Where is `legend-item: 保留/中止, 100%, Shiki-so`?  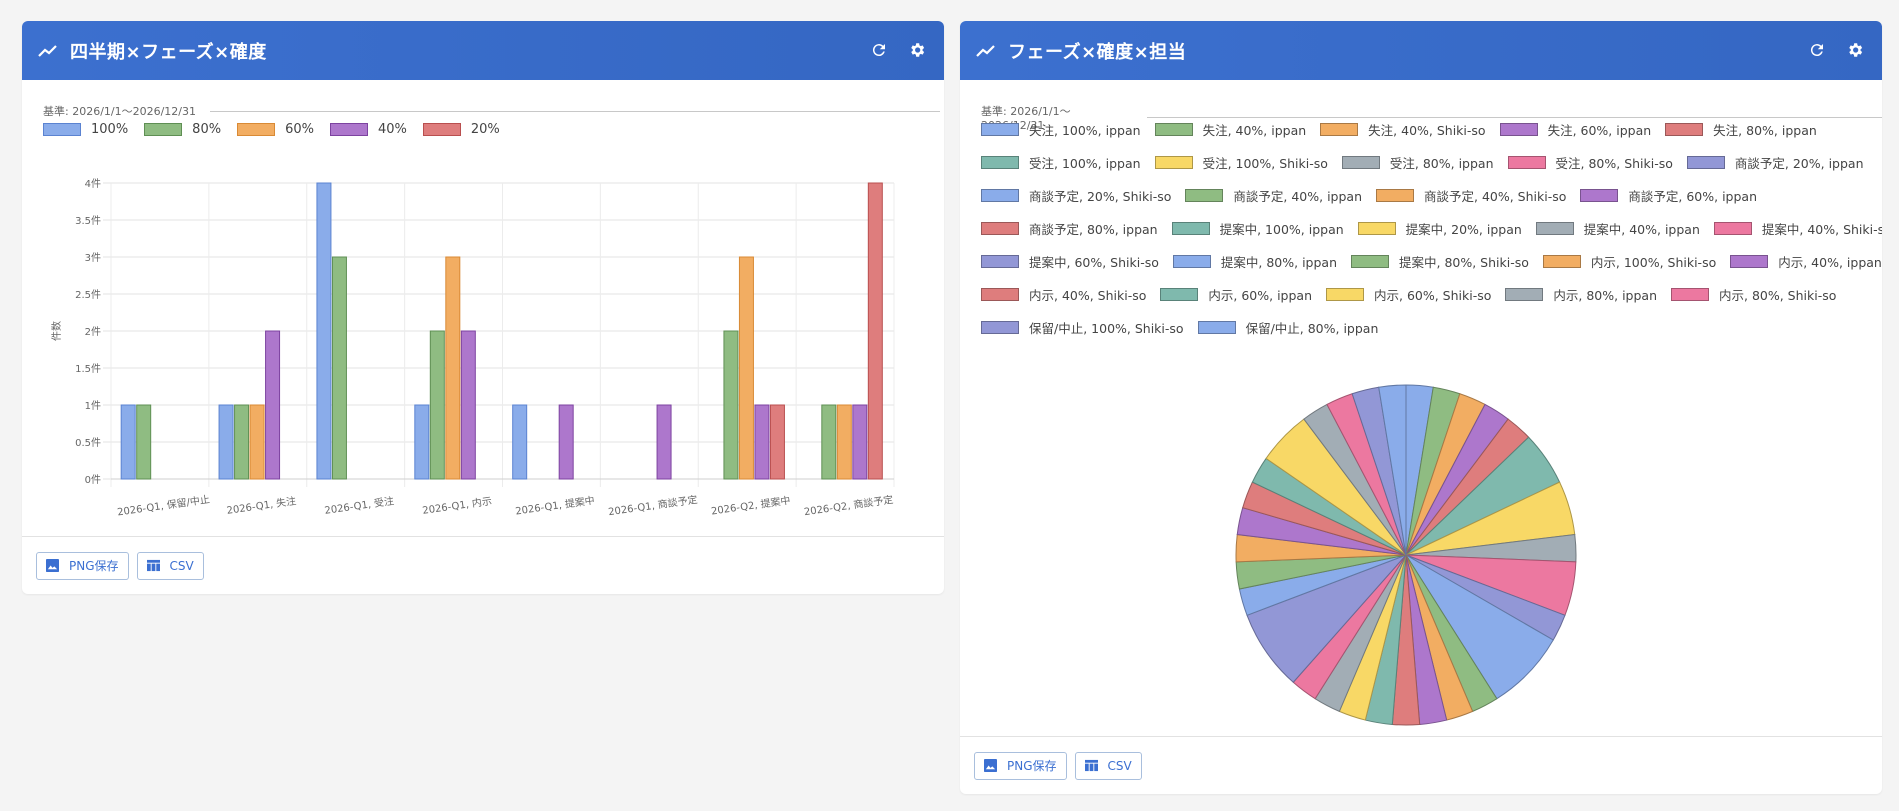 legend-item: 保留/中止, 100%, Shiki-so is located at coordinates (1082, 327).